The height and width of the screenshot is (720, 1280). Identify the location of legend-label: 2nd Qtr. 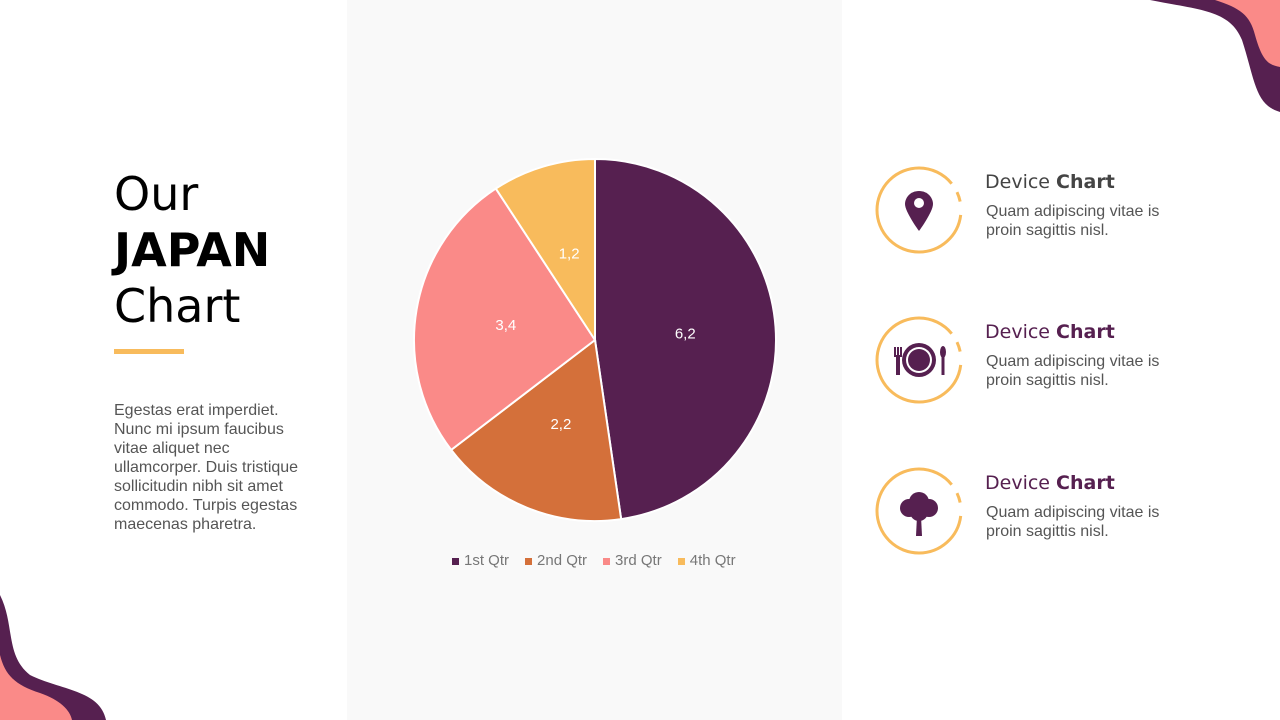
(562, 560).